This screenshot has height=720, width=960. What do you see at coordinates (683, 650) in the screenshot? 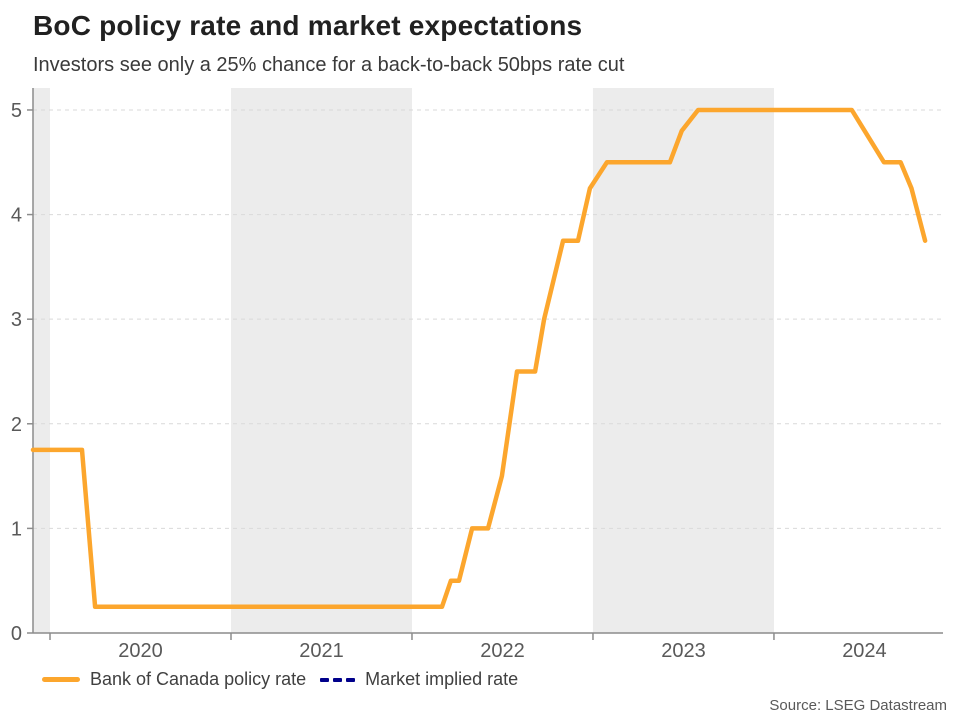
I see `x-tick-label-2023: 2023` at bounding box center [683, 650].